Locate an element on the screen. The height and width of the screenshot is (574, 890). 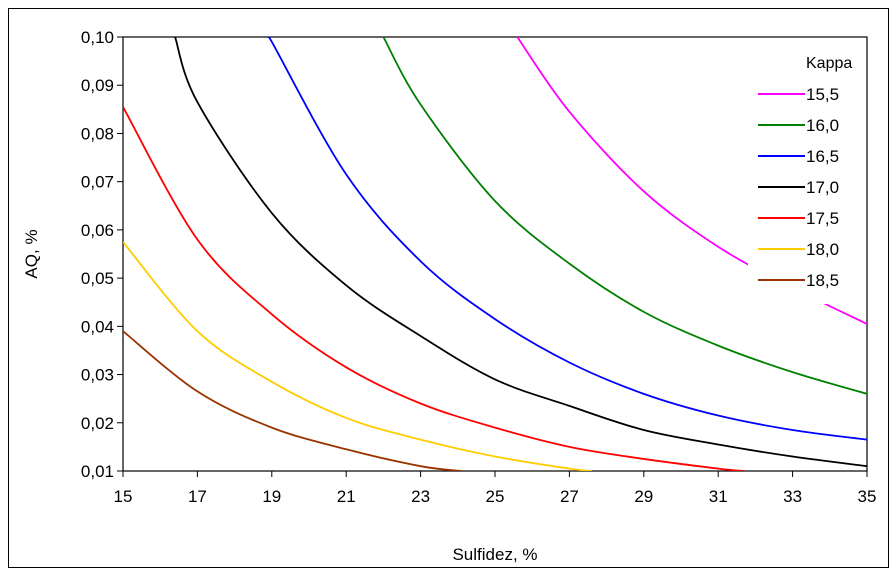
legend-title: Kappa is located at coordinates (829, 63).